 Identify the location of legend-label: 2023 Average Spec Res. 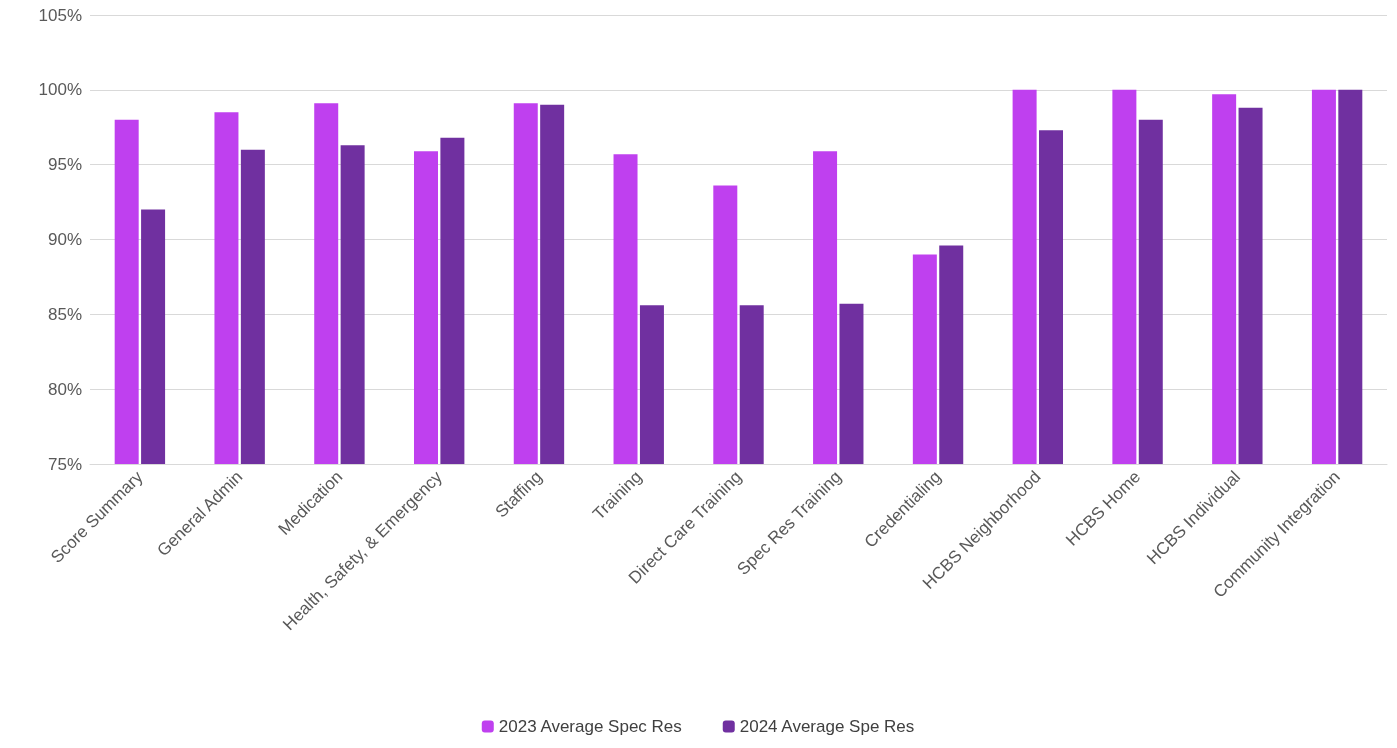
(590, 726).